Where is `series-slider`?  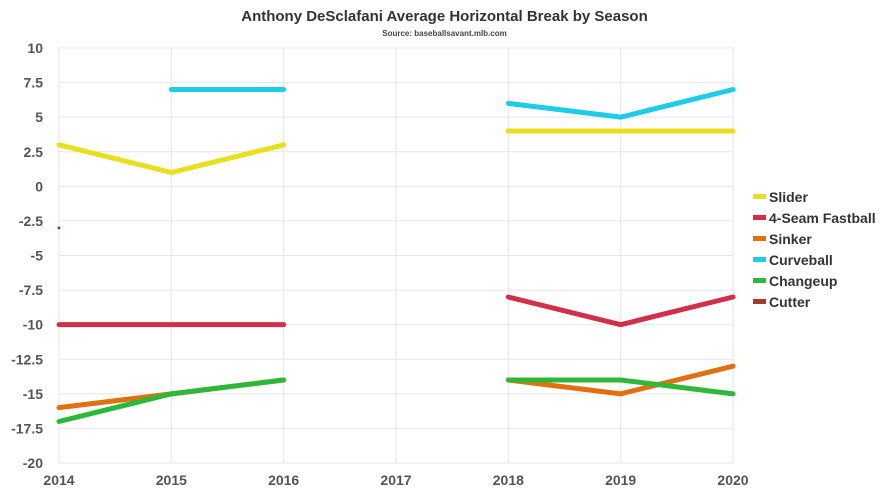 series-slider is located at coordinates (396, 151).